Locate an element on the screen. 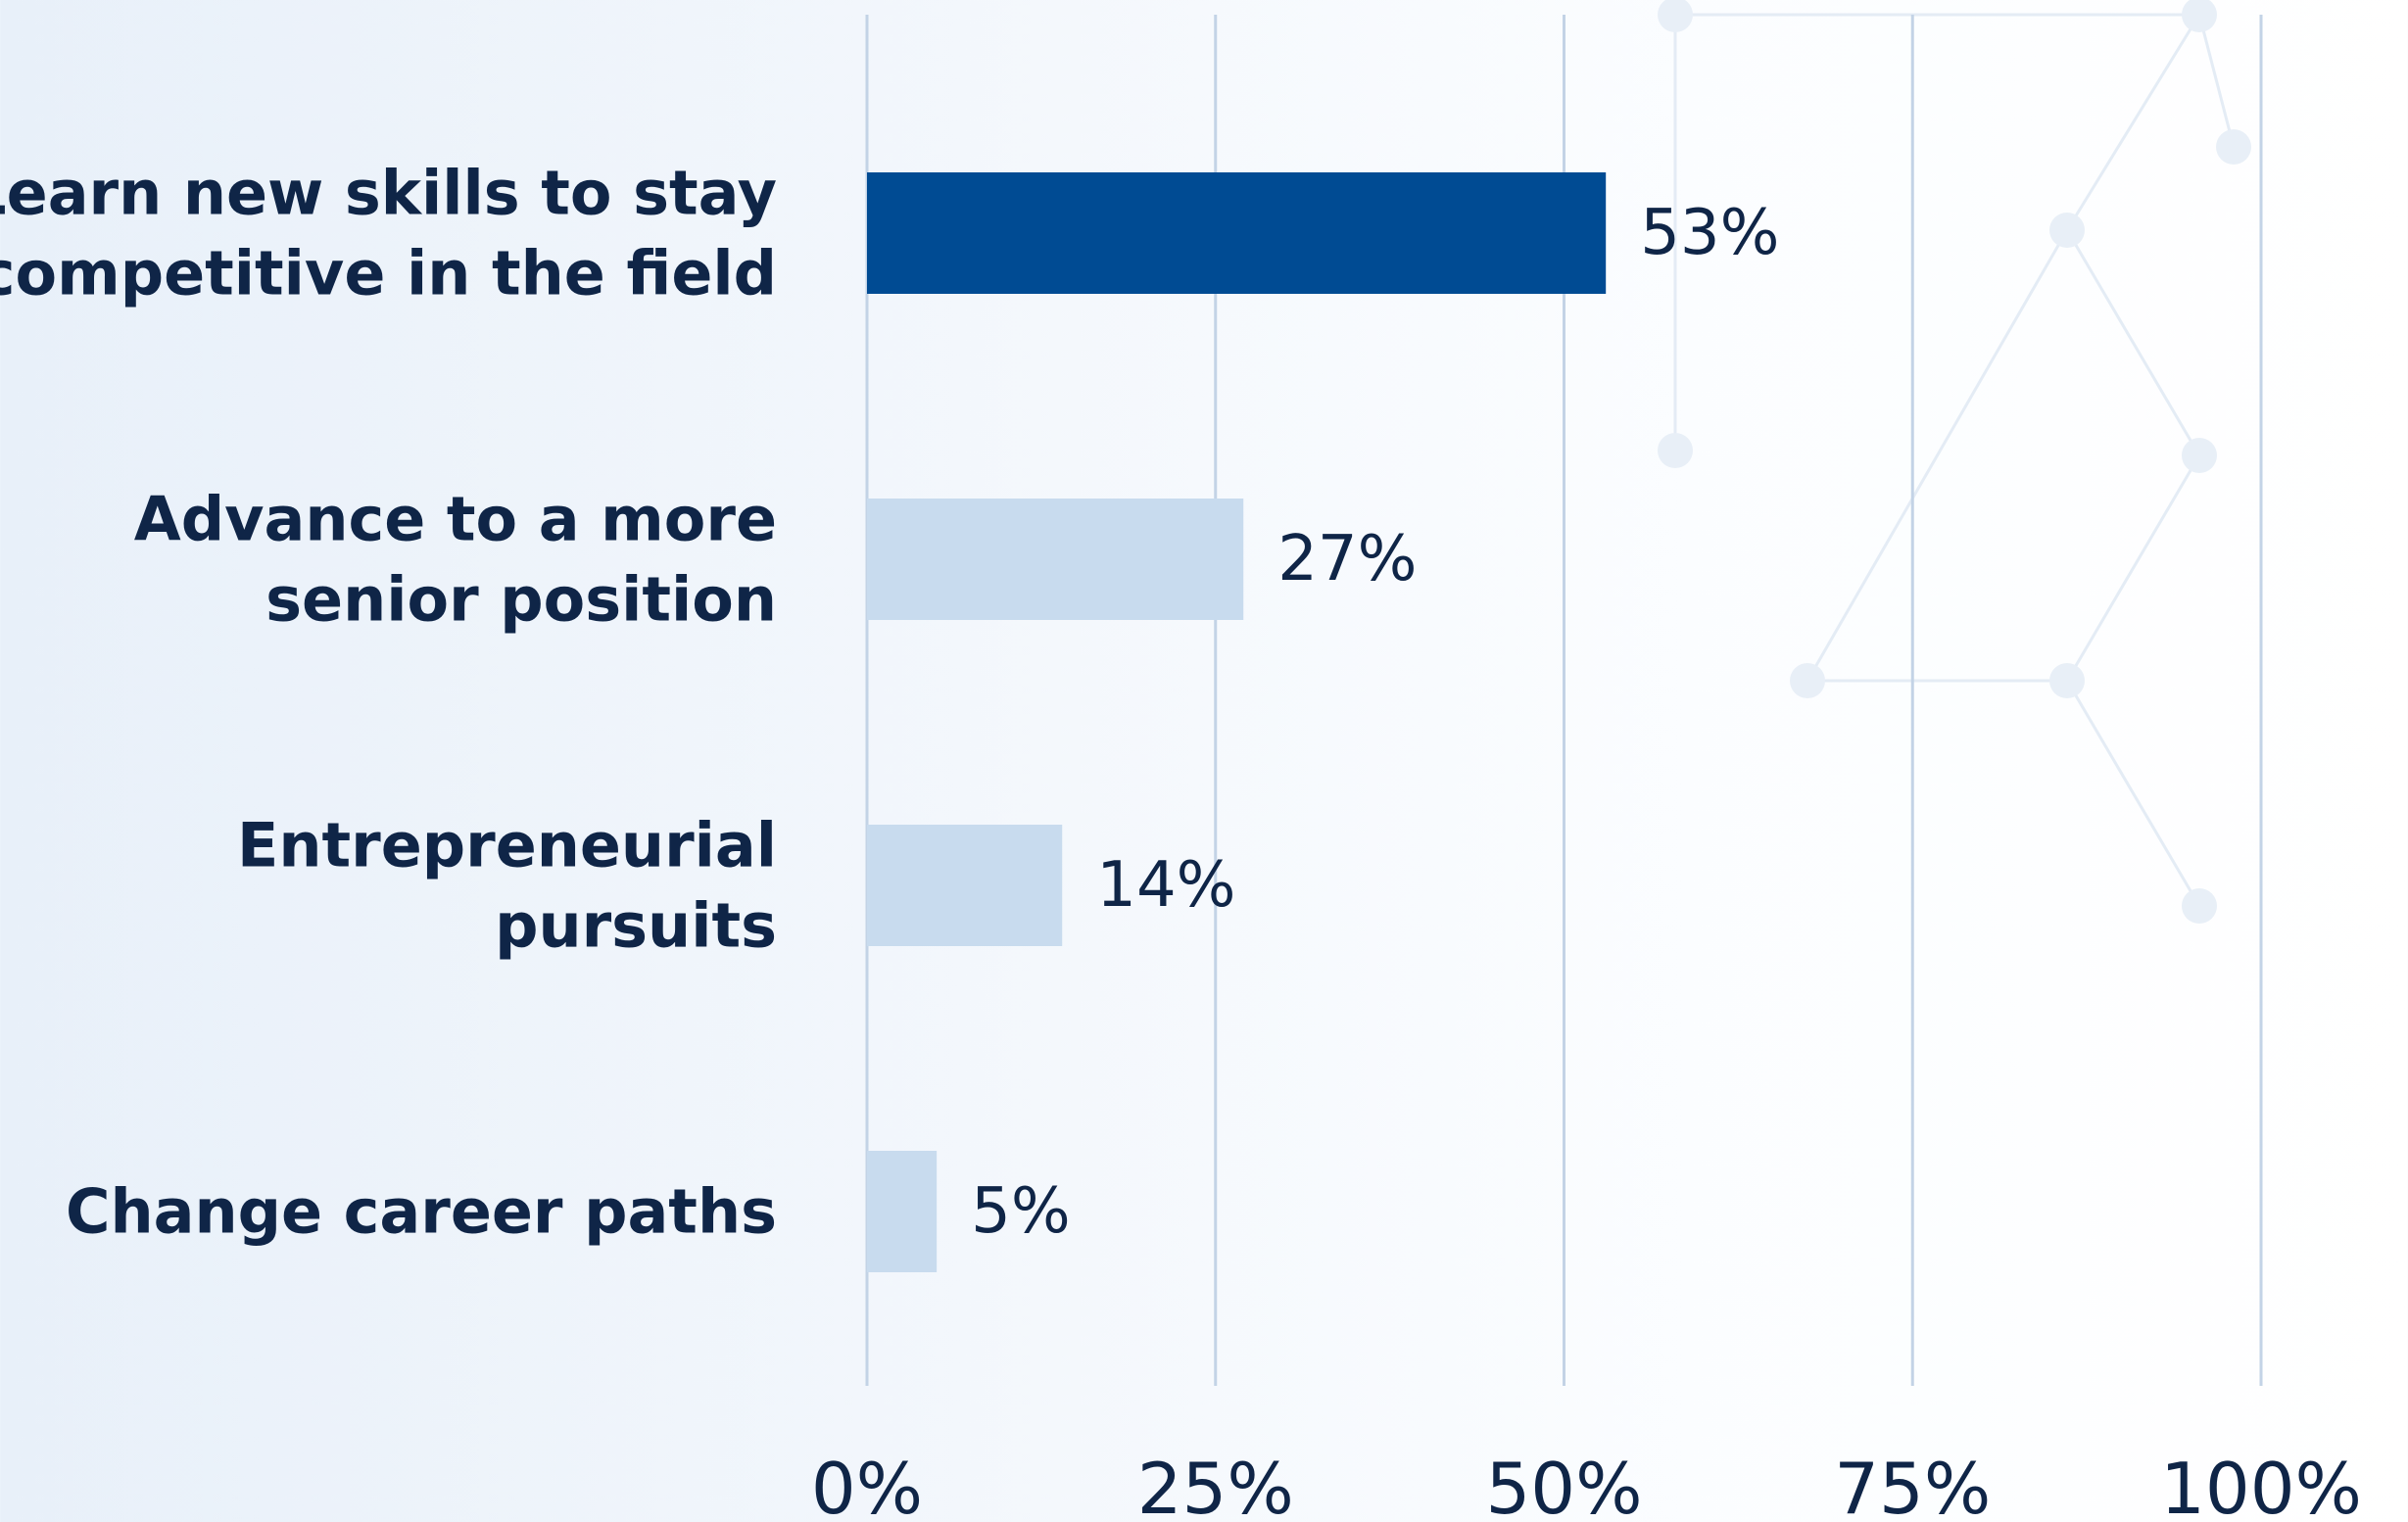 Image resolution: width=2408 pixels, height=1522 pixels. value-label: 27% is located at coordinates (1347, 559).